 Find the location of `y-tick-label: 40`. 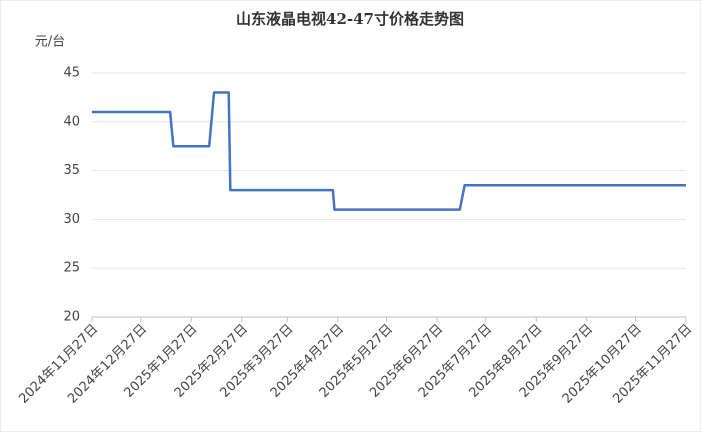

y-tick-label: 40 is located at coordinates (71, 121).